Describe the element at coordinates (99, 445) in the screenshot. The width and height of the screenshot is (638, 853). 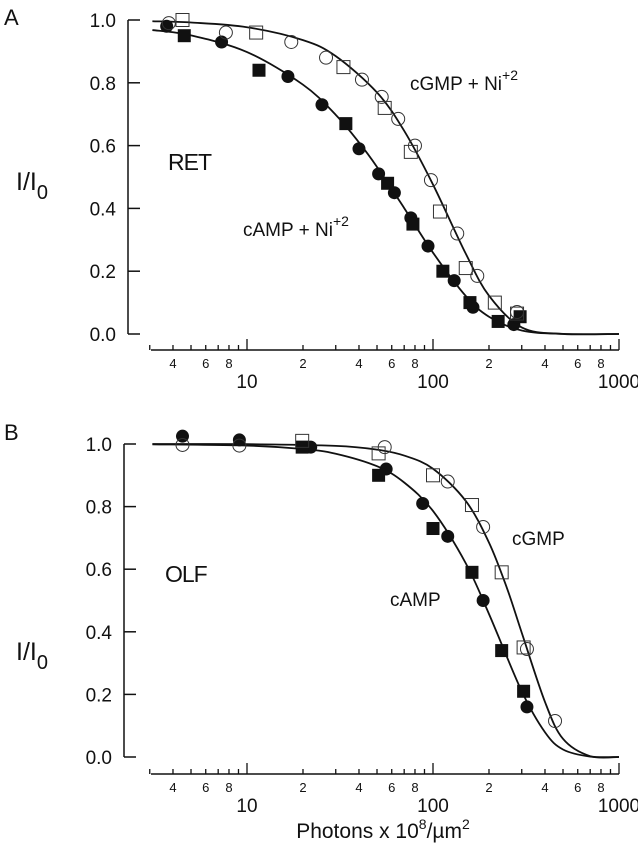
I see `panel-b-y-tick-label: 1.0` at that location.